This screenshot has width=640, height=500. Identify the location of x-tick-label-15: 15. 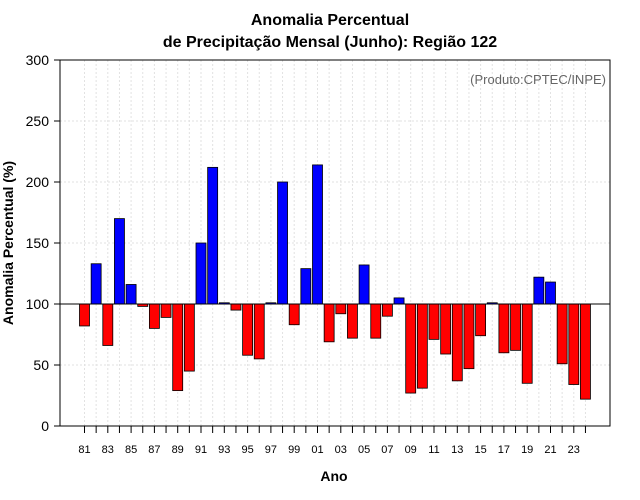
(480, 450).